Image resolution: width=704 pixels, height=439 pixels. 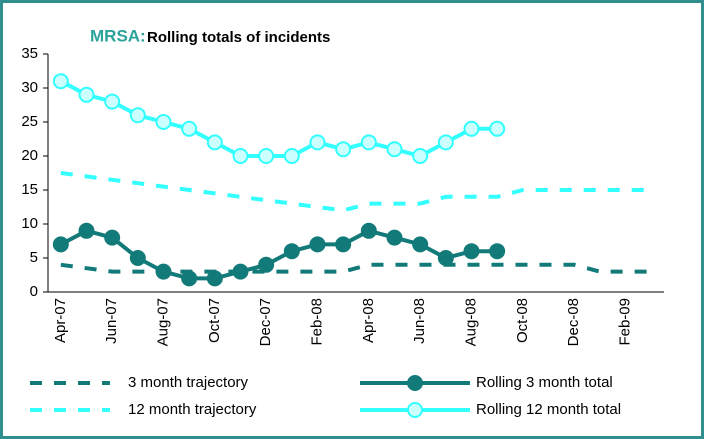 What do you see at coordinates (368, 320) in the screenshot?
I see `x-tick-label: Apr-08` at bounding box center [368, 320].